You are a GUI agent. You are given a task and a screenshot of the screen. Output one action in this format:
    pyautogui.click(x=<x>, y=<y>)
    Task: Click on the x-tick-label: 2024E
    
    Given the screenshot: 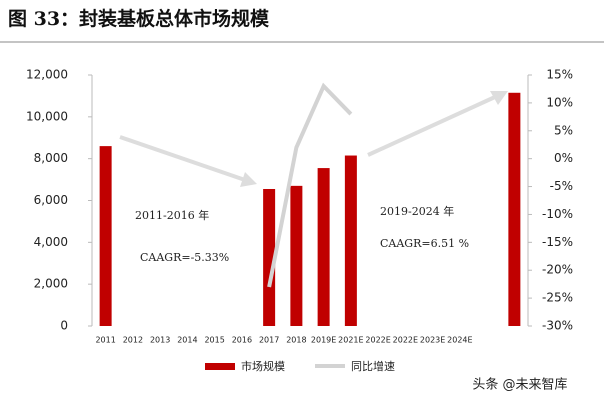 What is the action you would take?
    pyautogui.click(x=459, y=340)
    